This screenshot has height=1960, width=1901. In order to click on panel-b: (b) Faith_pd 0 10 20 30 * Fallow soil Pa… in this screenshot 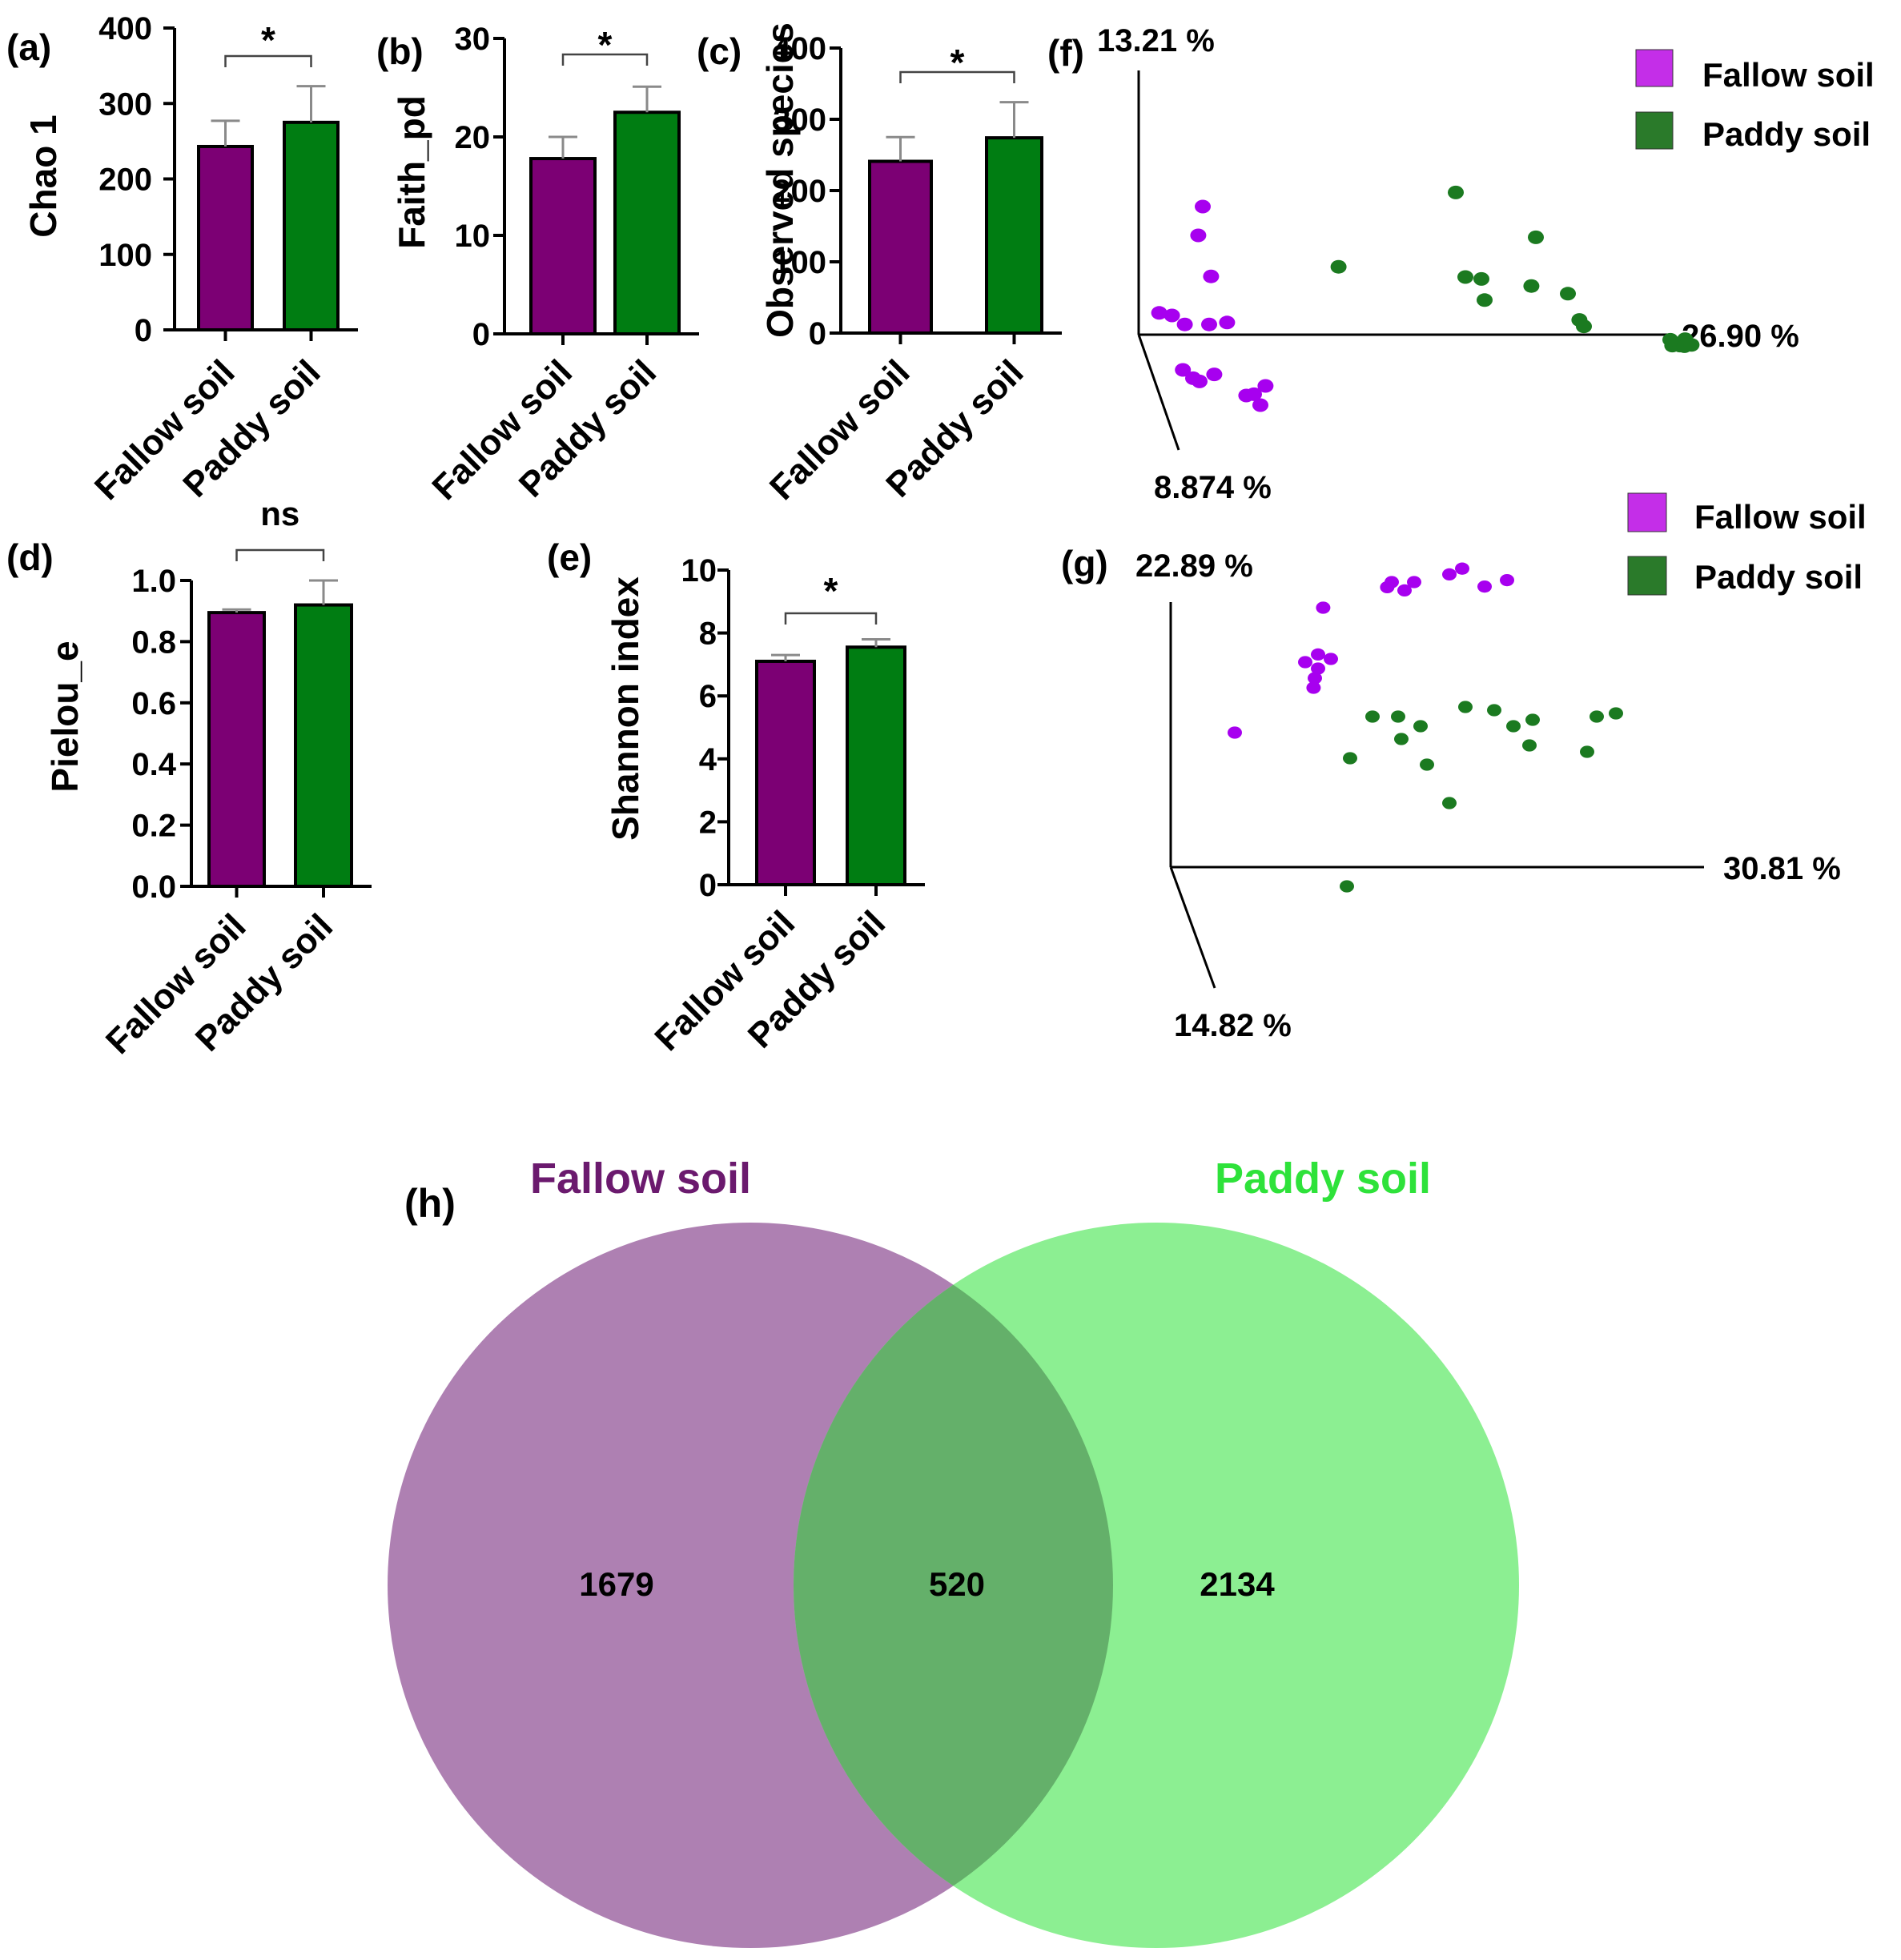, I will do `click(537, 265)`.